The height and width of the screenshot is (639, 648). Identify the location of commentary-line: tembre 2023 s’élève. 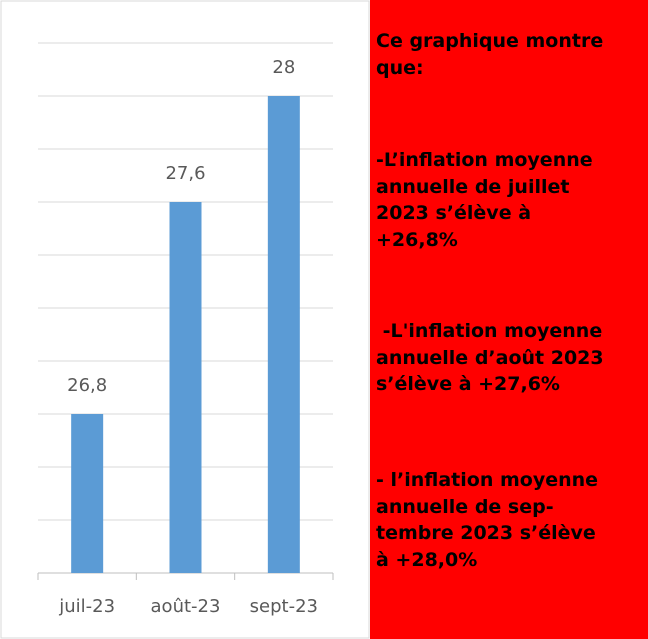
(486, 533).